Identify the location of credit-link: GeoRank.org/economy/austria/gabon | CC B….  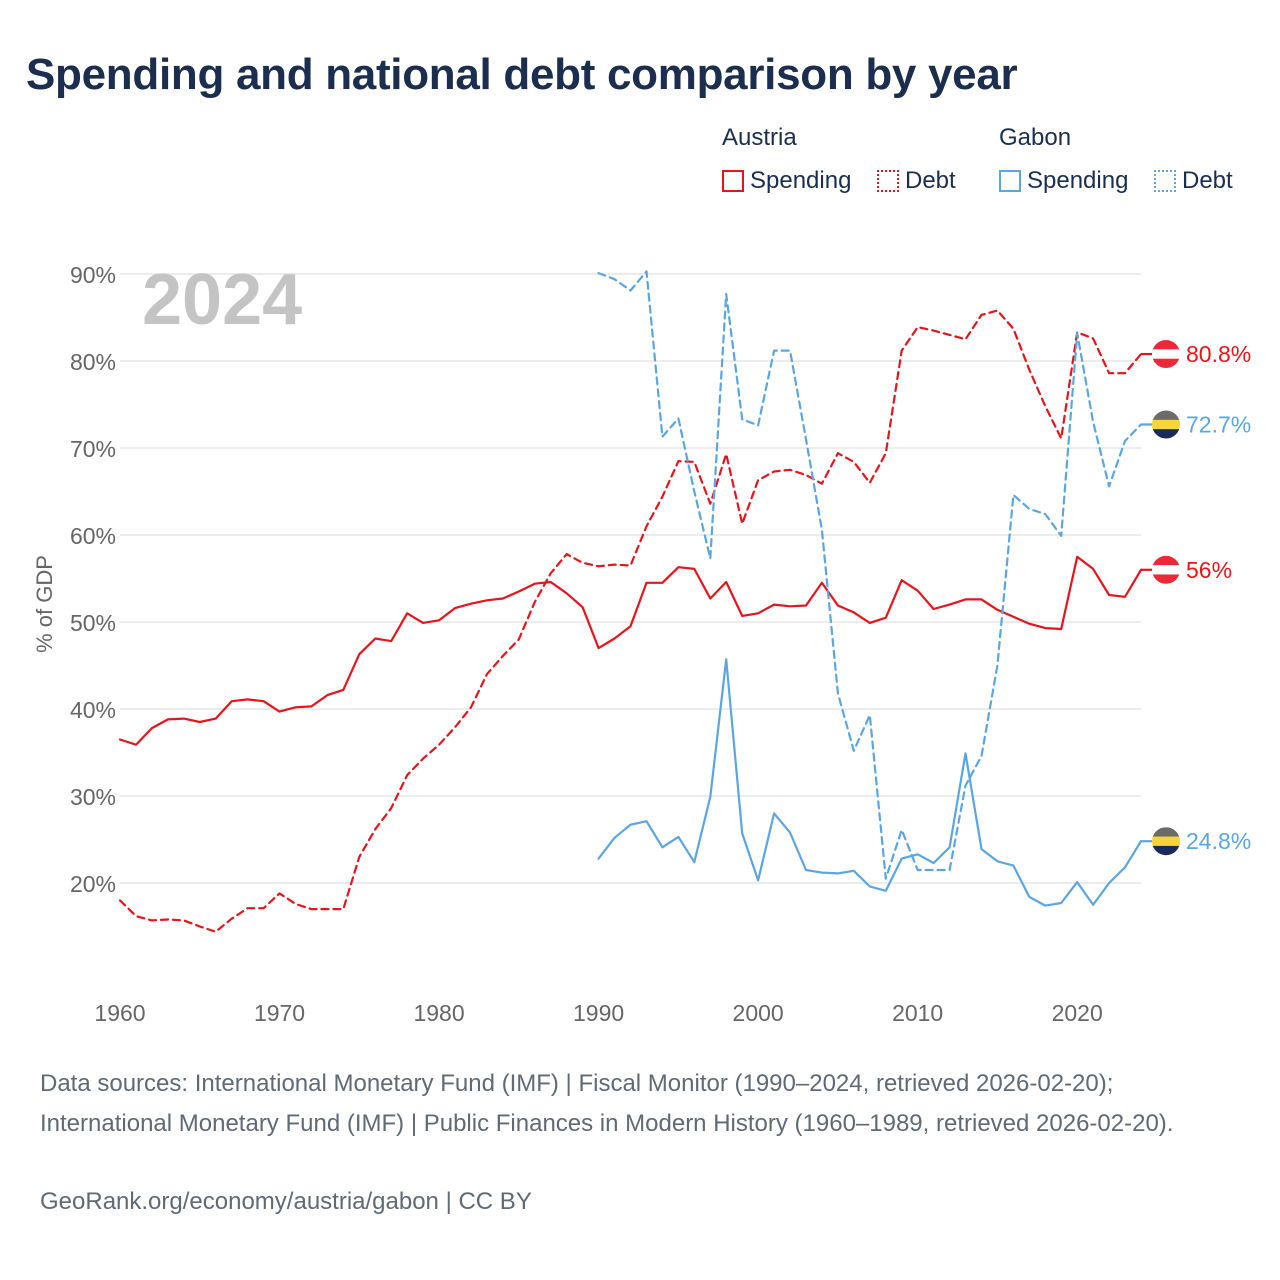
(286, 1201).